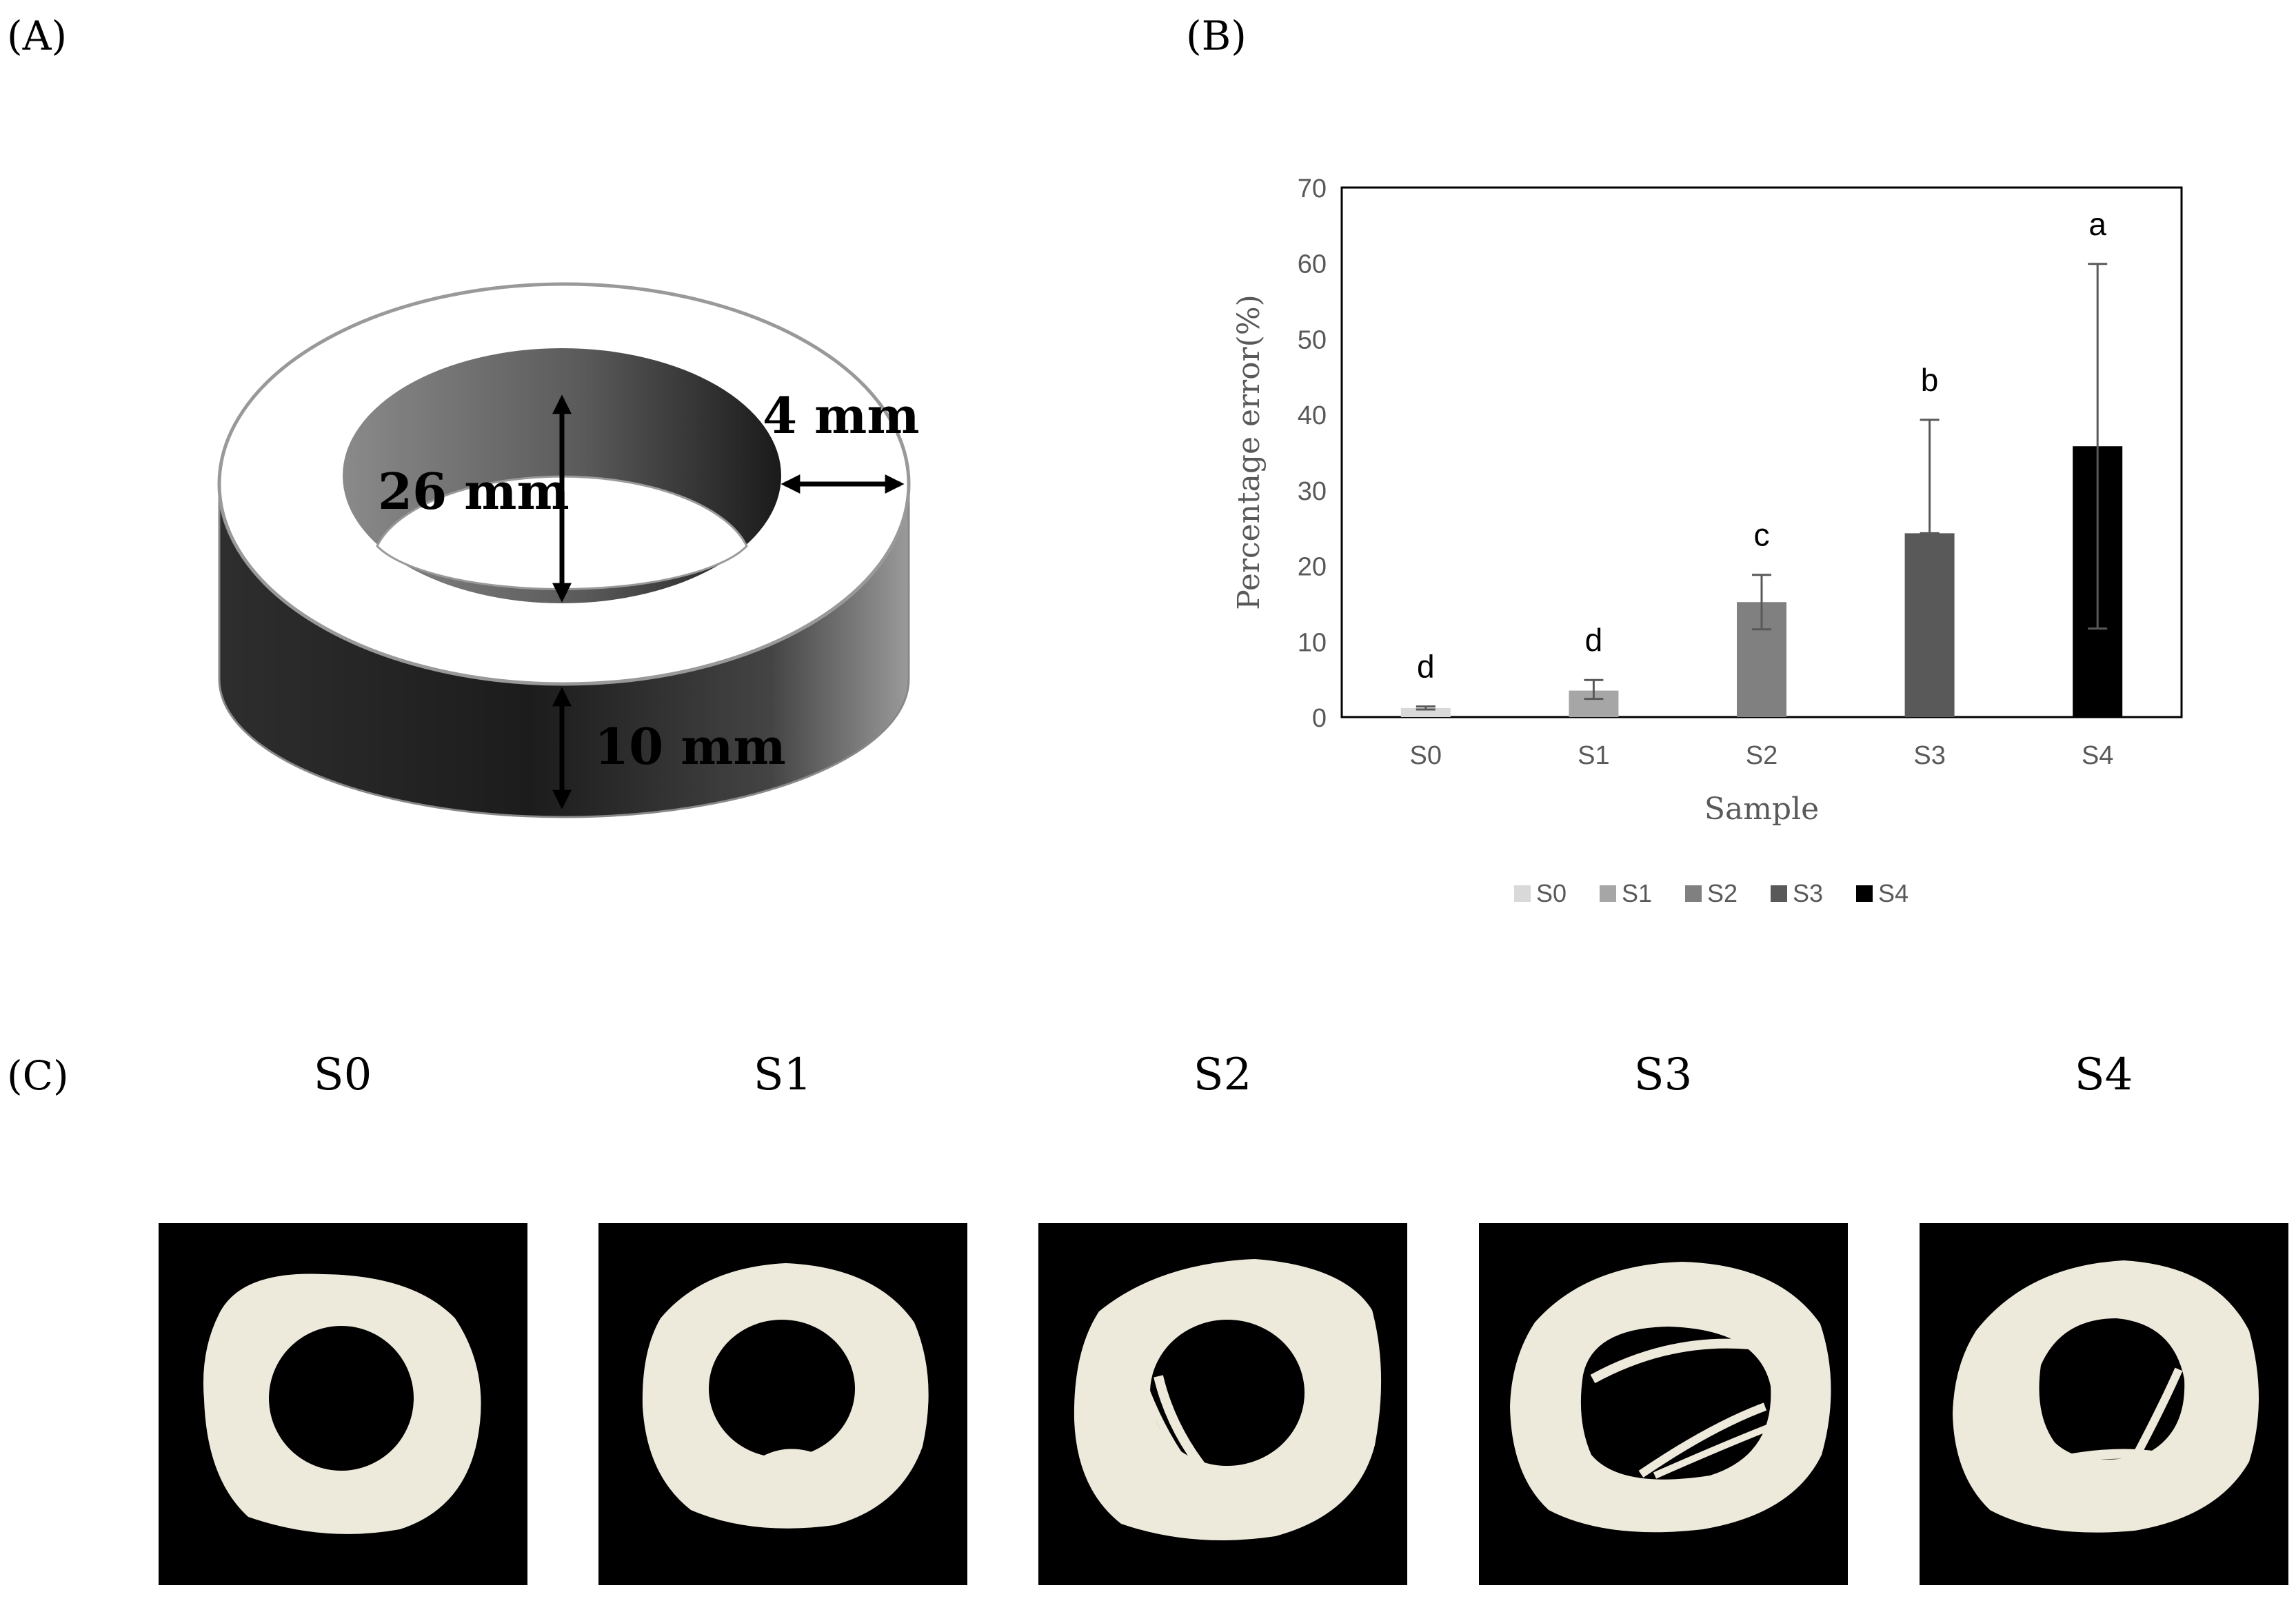 Image resolution: width=2296 pixels, height=1601 pixels. Describe the element at coordinates (1312, 415) in the screenshot. I see `y-tick-label-40: 40` at that location.